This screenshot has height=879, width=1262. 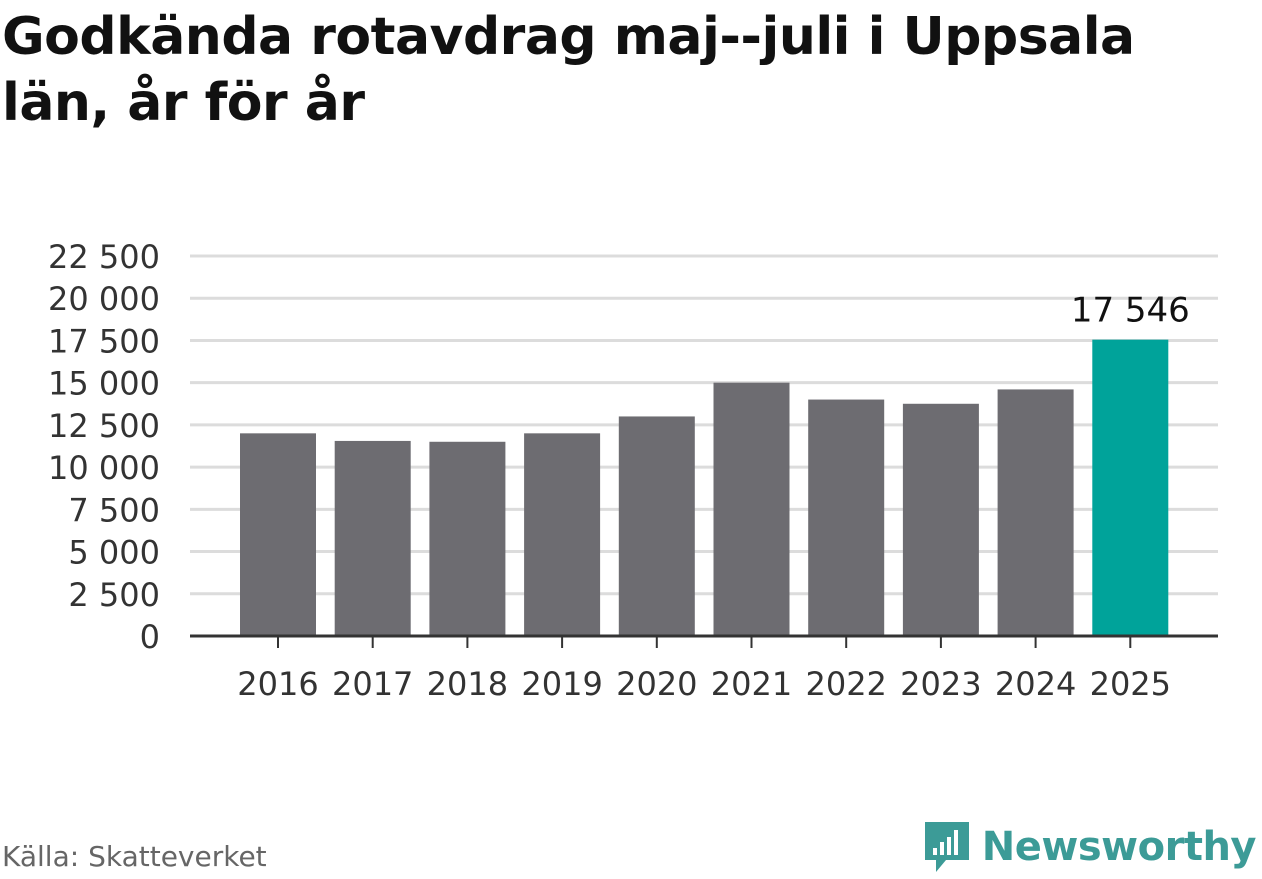 I want to click on x-tick-label: 2022, so click(x=845, y=684).